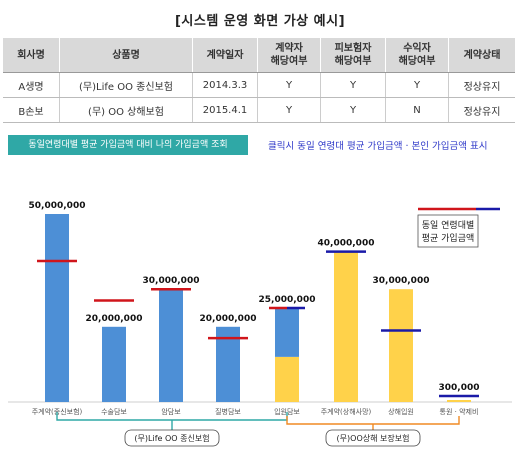 The height and width of the screenshot is (453, 520). I want to click on category-tick-label: 주계약(상해사망), so click(346, 411).